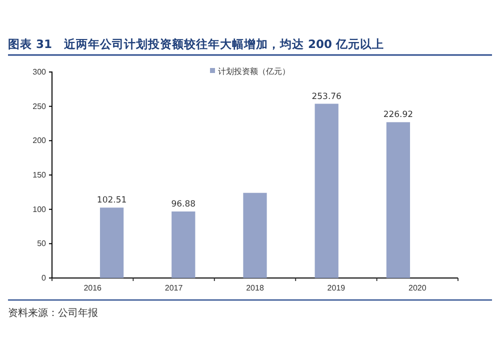 Image resolution: width=500 pixels, height=362 pixels. I want to click on chart-title: 图表 31 近两年公司计划投资额较往年大幅增加，均达 200 亿元以上, so click(196, 44).